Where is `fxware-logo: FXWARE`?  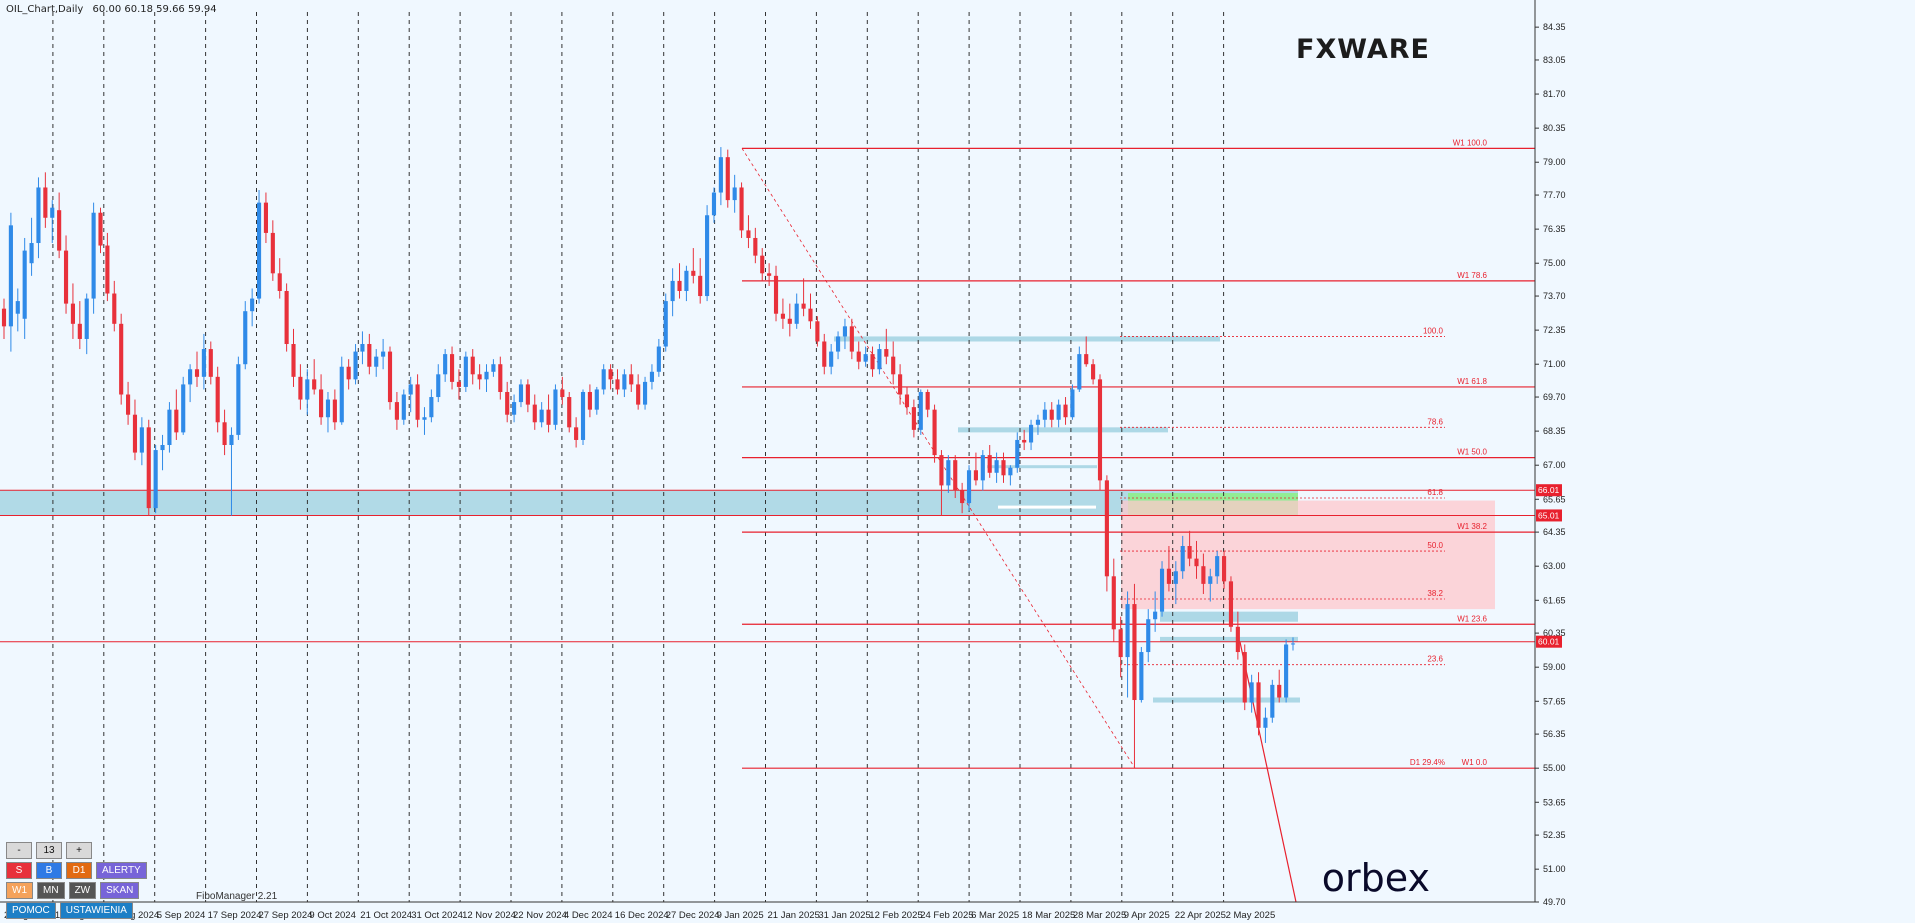
fxware-logo: FXWARE is located at coordinates (1363, 49).